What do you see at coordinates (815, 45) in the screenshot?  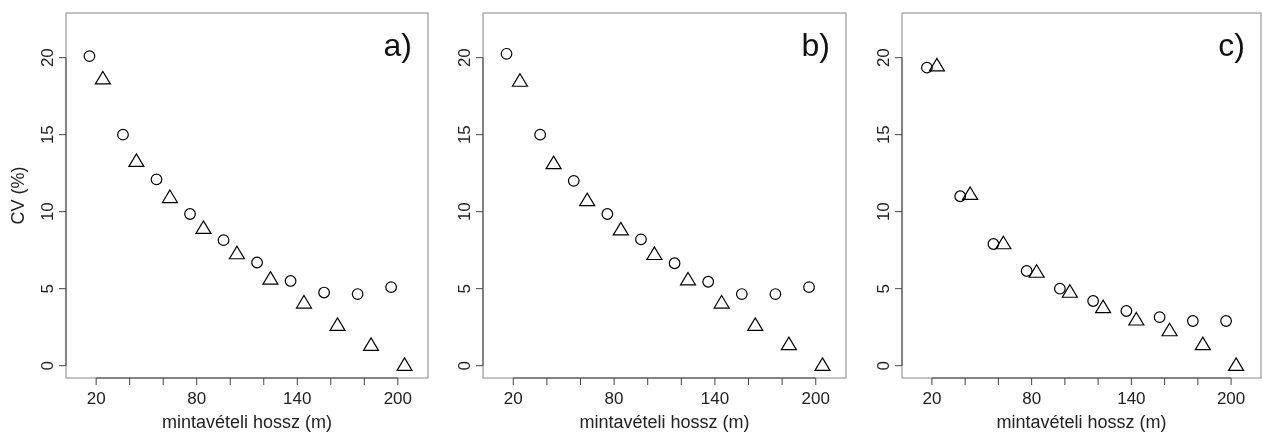 I see `annotation: b)` at bounding box center [815, 45].